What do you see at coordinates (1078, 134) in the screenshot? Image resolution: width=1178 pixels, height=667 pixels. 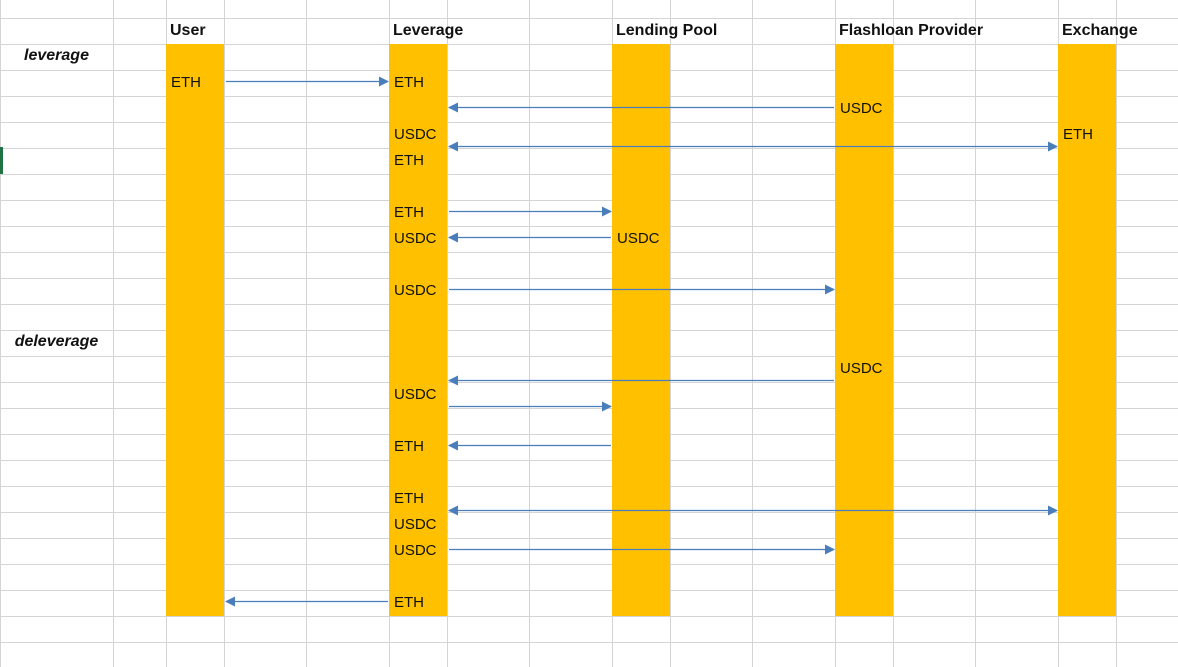 I see `label-exchange-eth-1: ETH` at bounding box center [1078, 134].